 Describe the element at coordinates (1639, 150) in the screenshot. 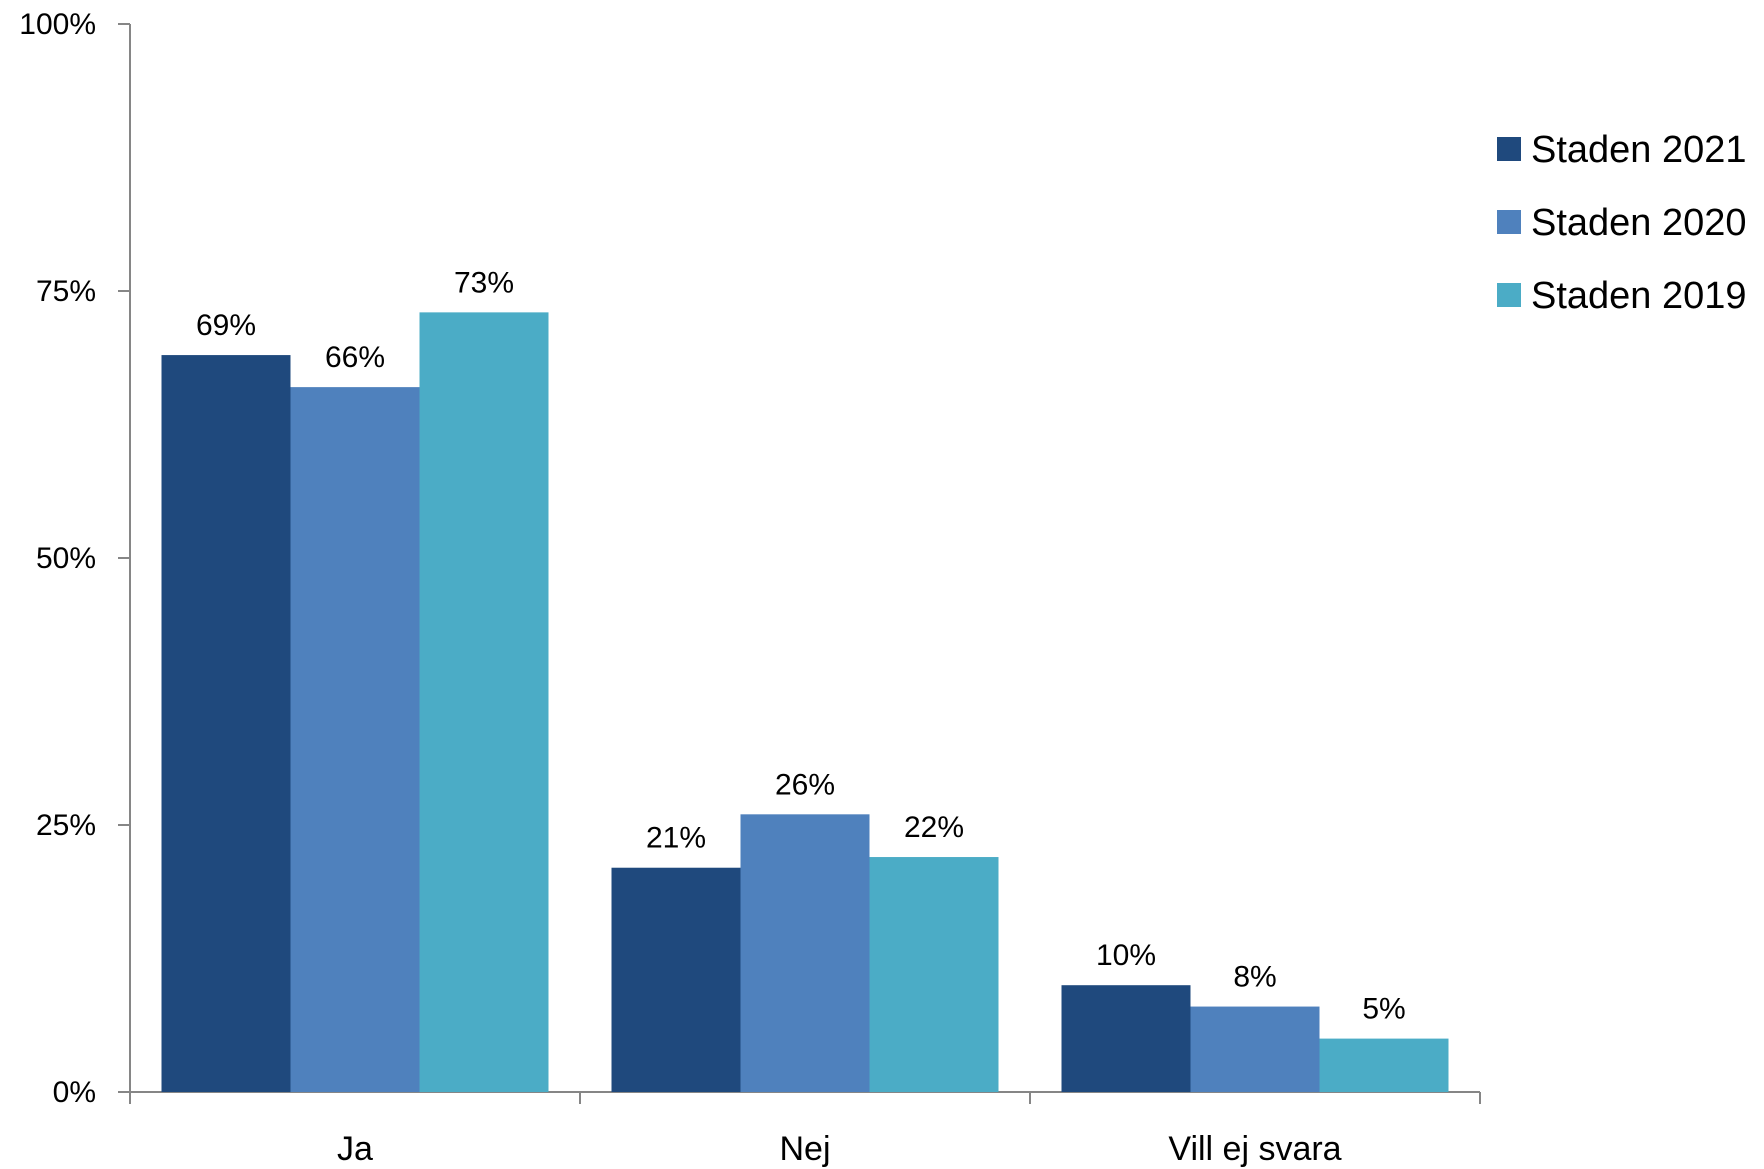

I see `legend-label: Staden 2021` at that location.